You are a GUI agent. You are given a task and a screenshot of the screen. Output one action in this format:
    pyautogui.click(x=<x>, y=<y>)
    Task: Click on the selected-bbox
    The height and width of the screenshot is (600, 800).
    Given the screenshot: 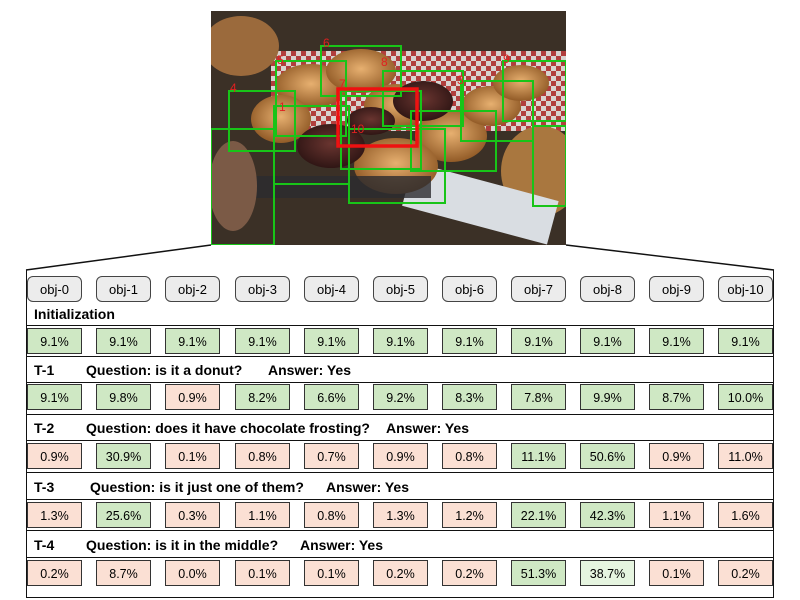 What is the action you would take?
    pyautogui.click(x=377, y=117)
    